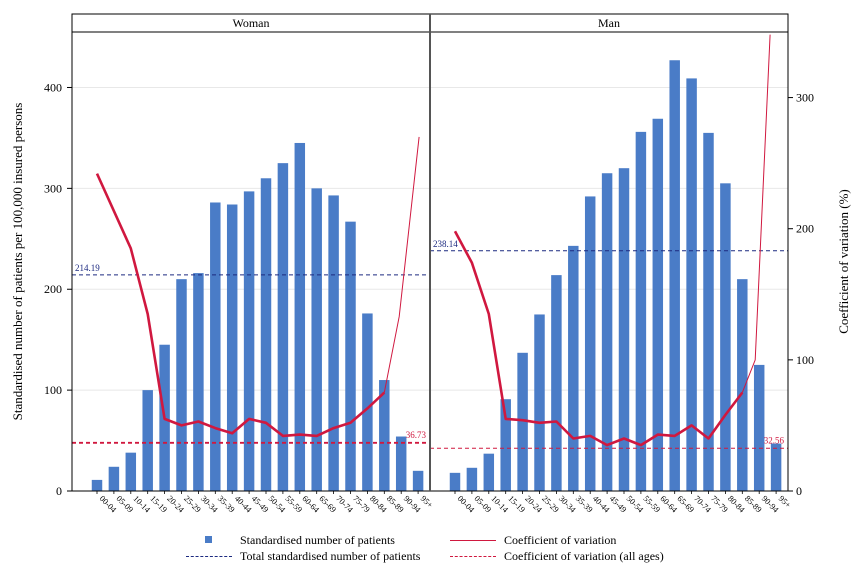  Describe the element at coordinates (53, 188) in the screenshot. I see `y-left-tick-label: 300` at that location.